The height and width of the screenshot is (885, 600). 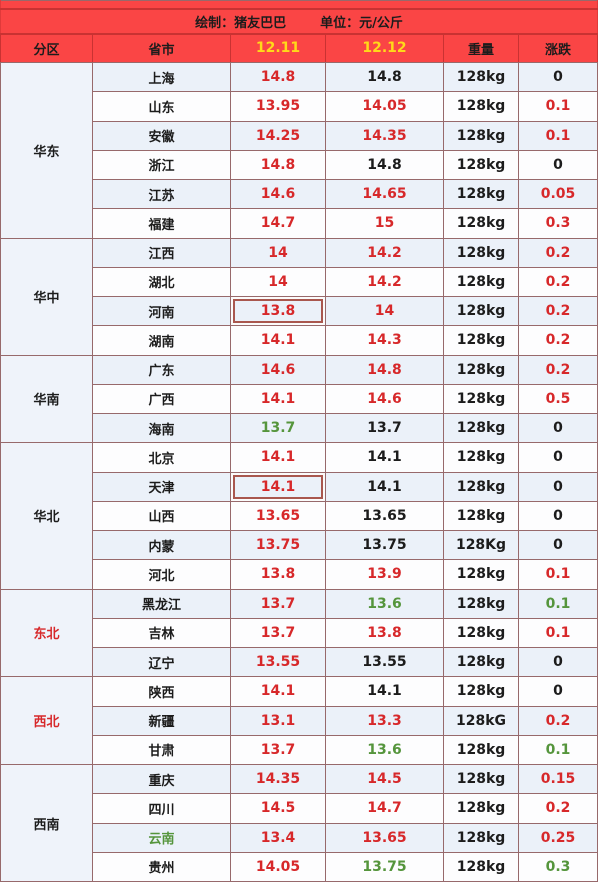 I want to click on change-cell: 0.5, so click(x=558, y=399).